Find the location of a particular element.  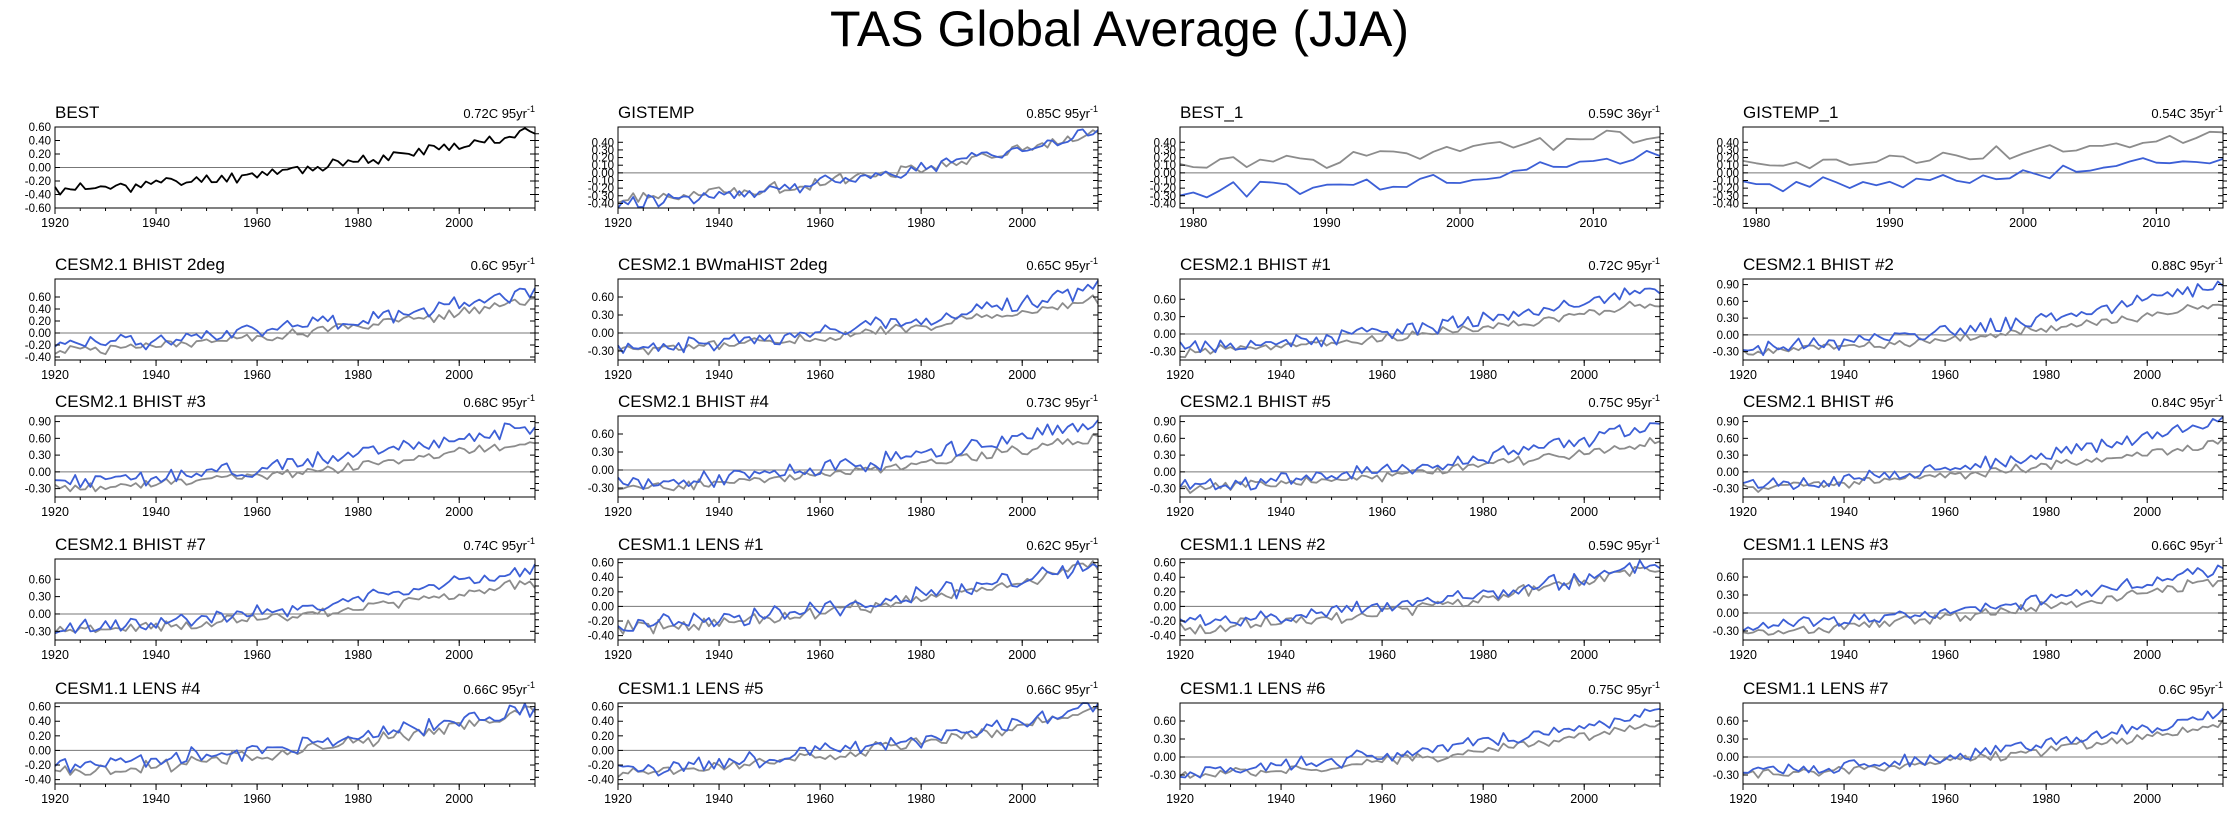

plot-frame is located at coordinates (858, 319).